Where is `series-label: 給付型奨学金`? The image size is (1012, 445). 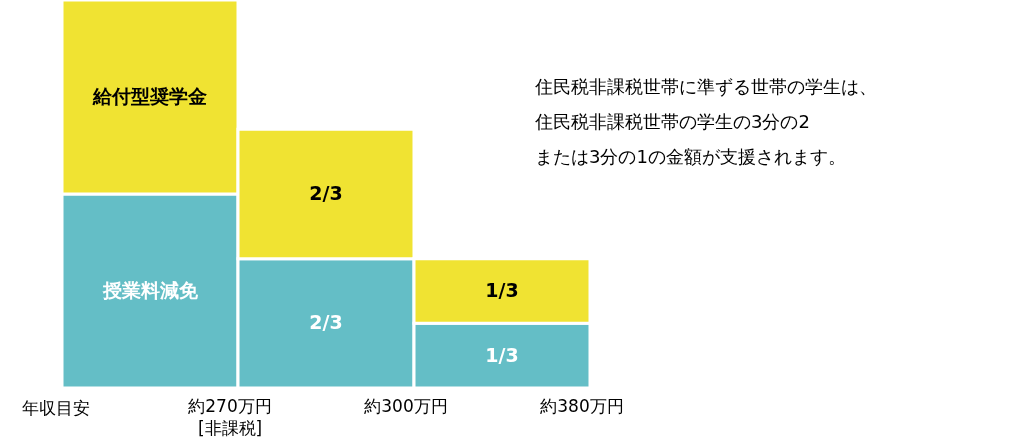 series-label: 給付型奨学金 is located at coordinates (149, 96).